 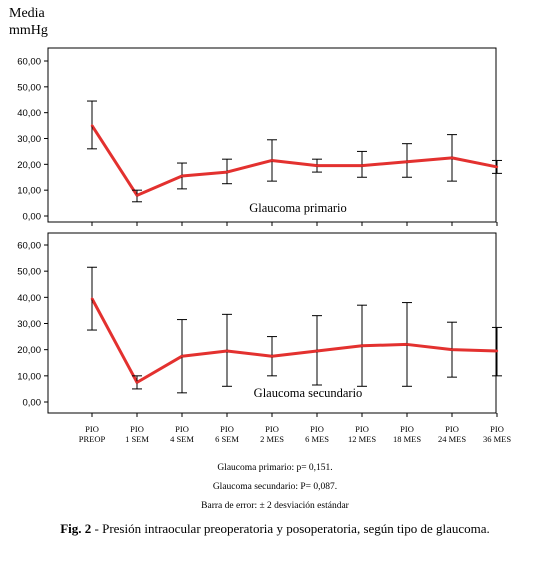 What do you see at coordinates (452, 439) in the screenshot?
I see `x-tick-label: 24 MES` at bounding box center [452, 439].